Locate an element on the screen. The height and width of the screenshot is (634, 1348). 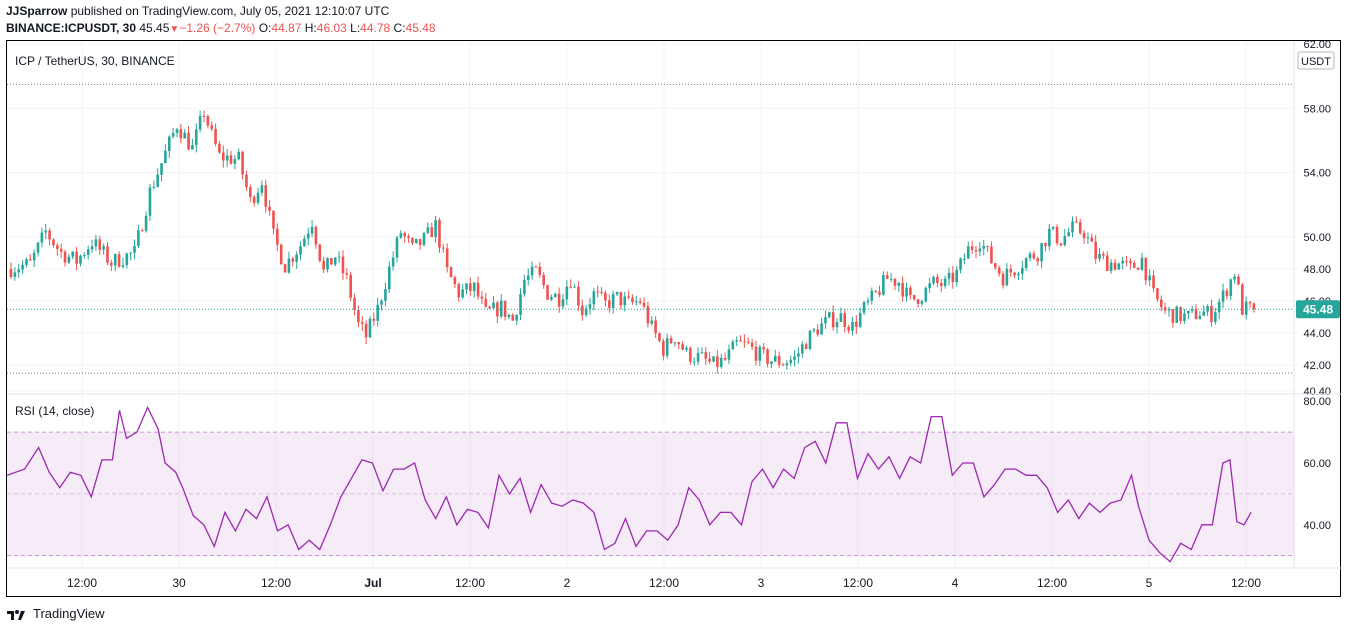
y-tick-label: 50.00 is located at coordinates (1317, 238).